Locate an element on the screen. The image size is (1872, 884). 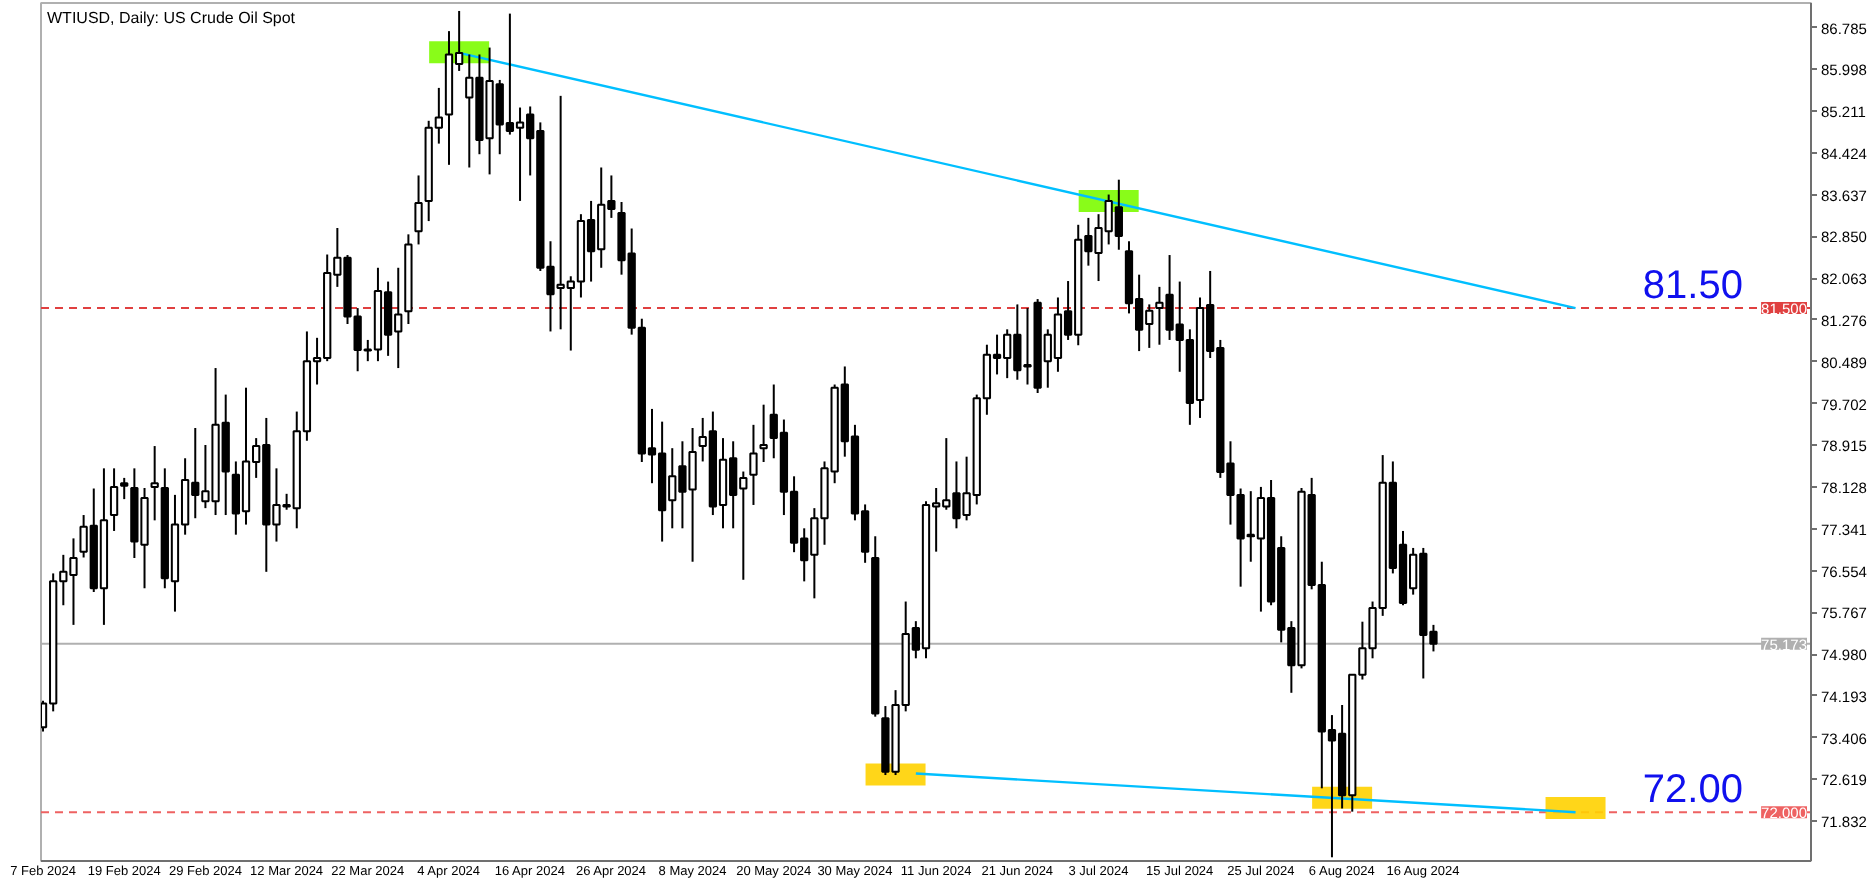
chart-title: WTIUSD, Daily: US Crude Oil Spot is located at coordinates (172, 18).